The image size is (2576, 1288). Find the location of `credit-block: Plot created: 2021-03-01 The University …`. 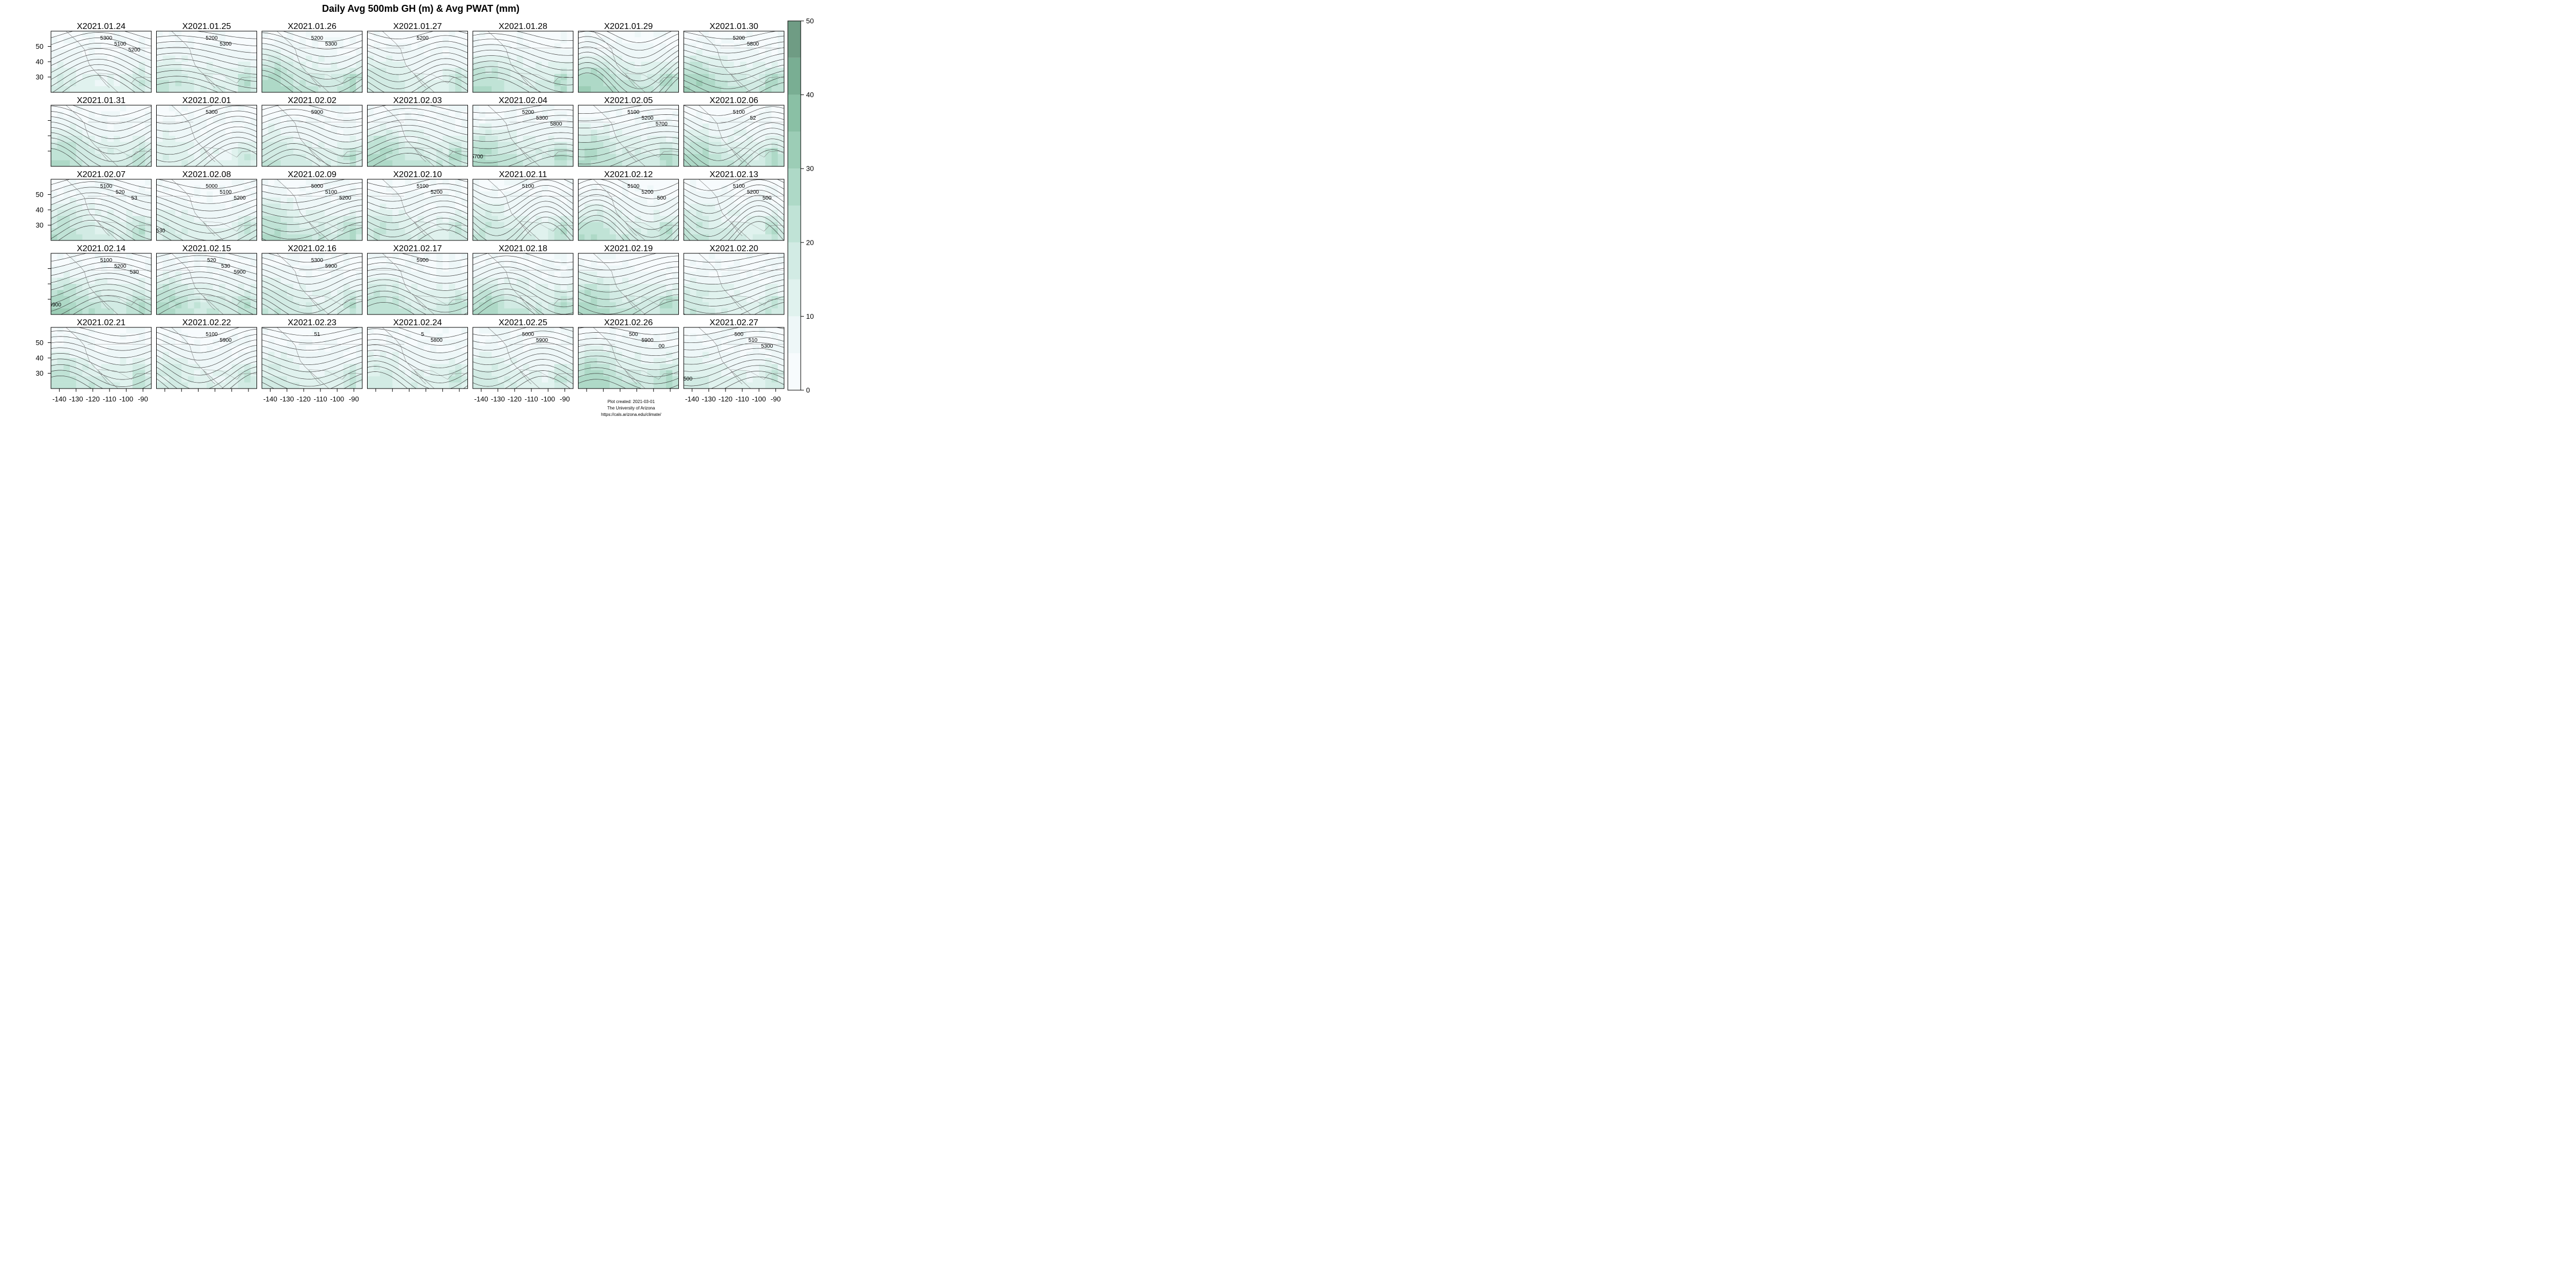

credit-block: Plot created: 2021-03-01 The University … is located at coordinates (631, 408).